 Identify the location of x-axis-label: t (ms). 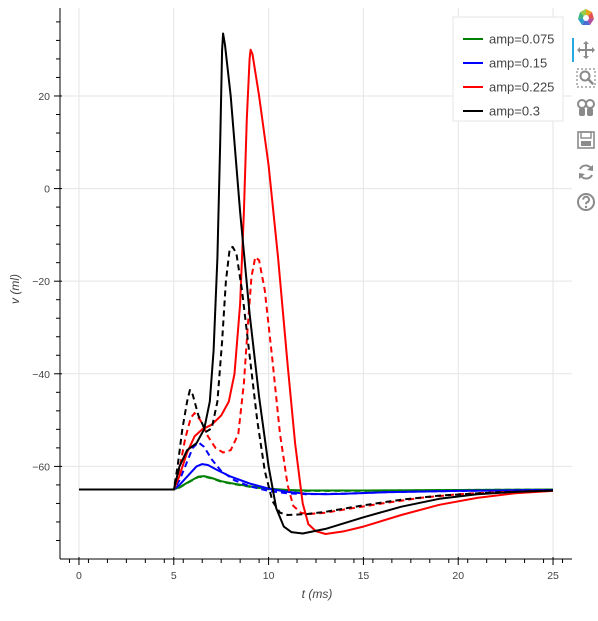
(317, 594).